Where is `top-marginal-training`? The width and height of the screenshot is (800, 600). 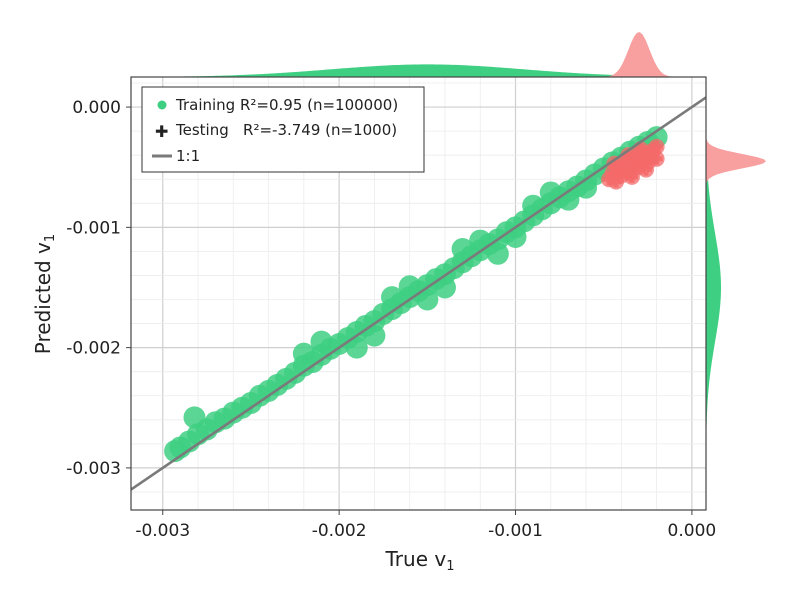
top-marginal-training is located at coordinates (418, 70).